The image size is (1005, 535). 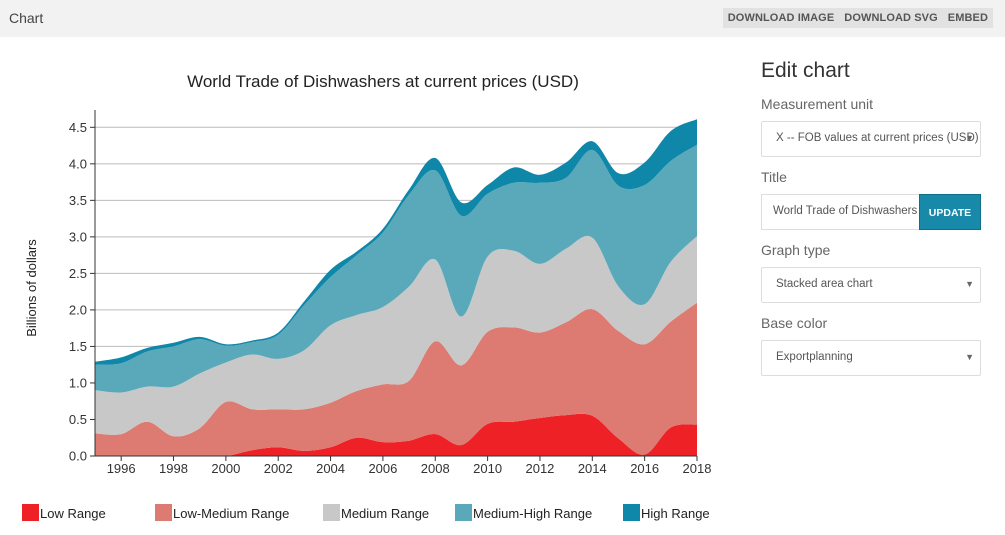 I want to click on y-tick-label: 0.0, so click(x=78, y=456).